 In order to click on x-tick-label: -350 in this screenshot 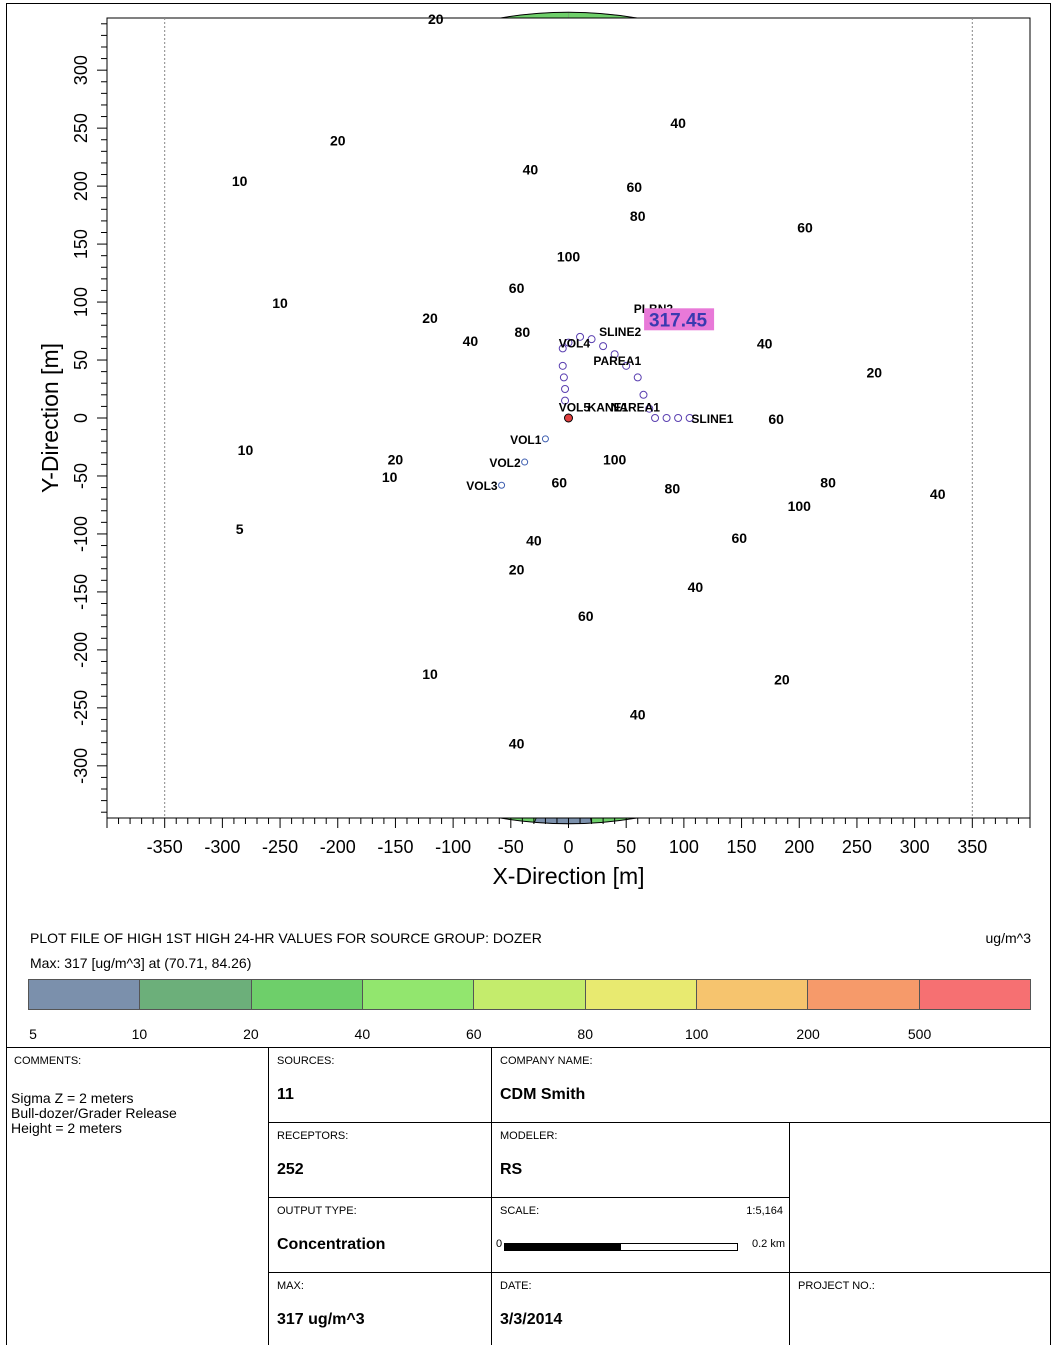, I will do `click(165, 847)`.